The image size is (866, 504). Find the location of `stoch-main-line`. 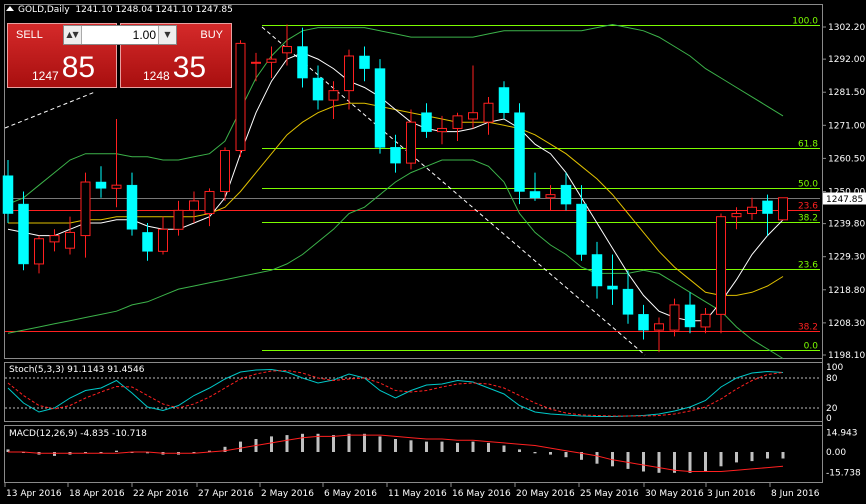

stoch-main-line is located at coordinates (395, 392).